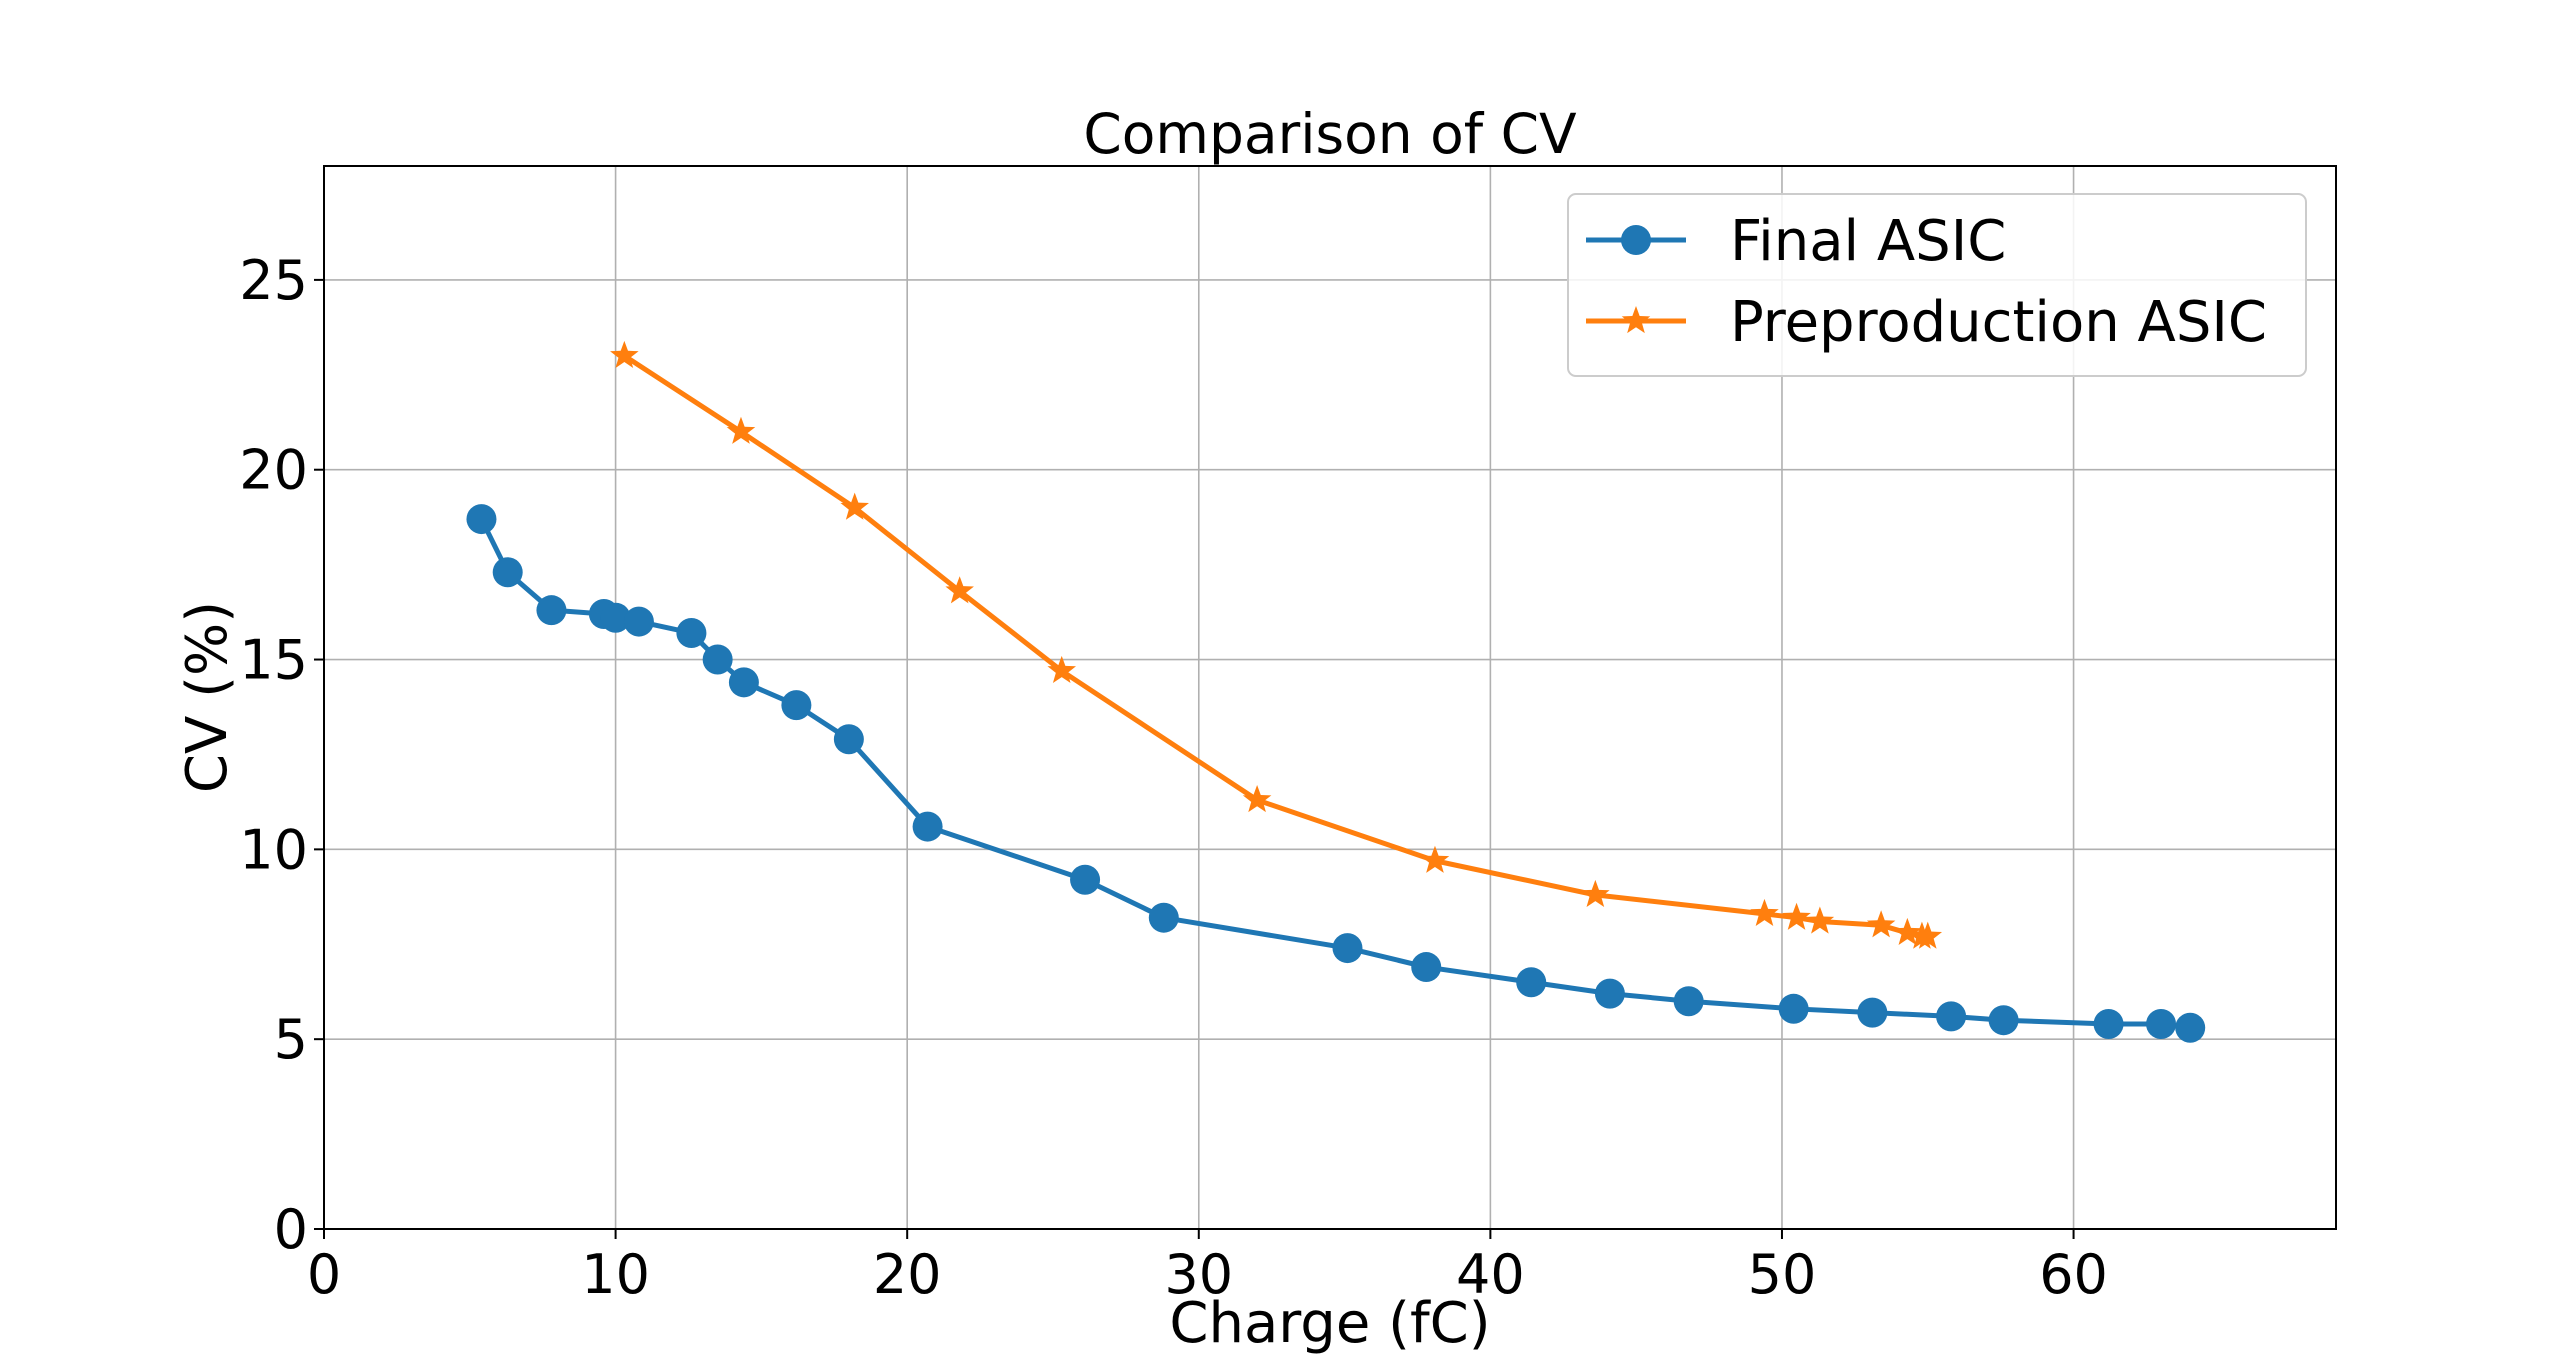 This screenshot has width=2560, height=1361. What do you see at coordinates (2073, 1274) in the screenshot?
I see `x-tick-label: 60` at bounding box center [2073, 1274].